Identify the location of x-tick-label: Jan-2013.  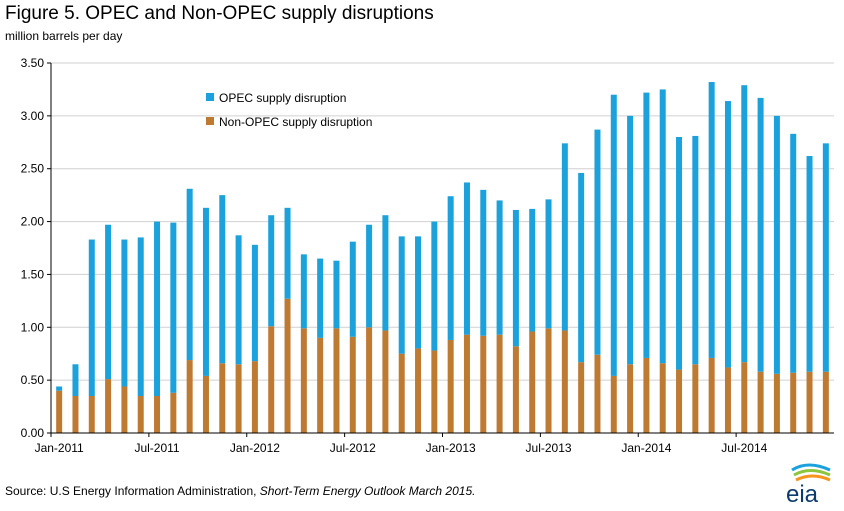
(451, 448).